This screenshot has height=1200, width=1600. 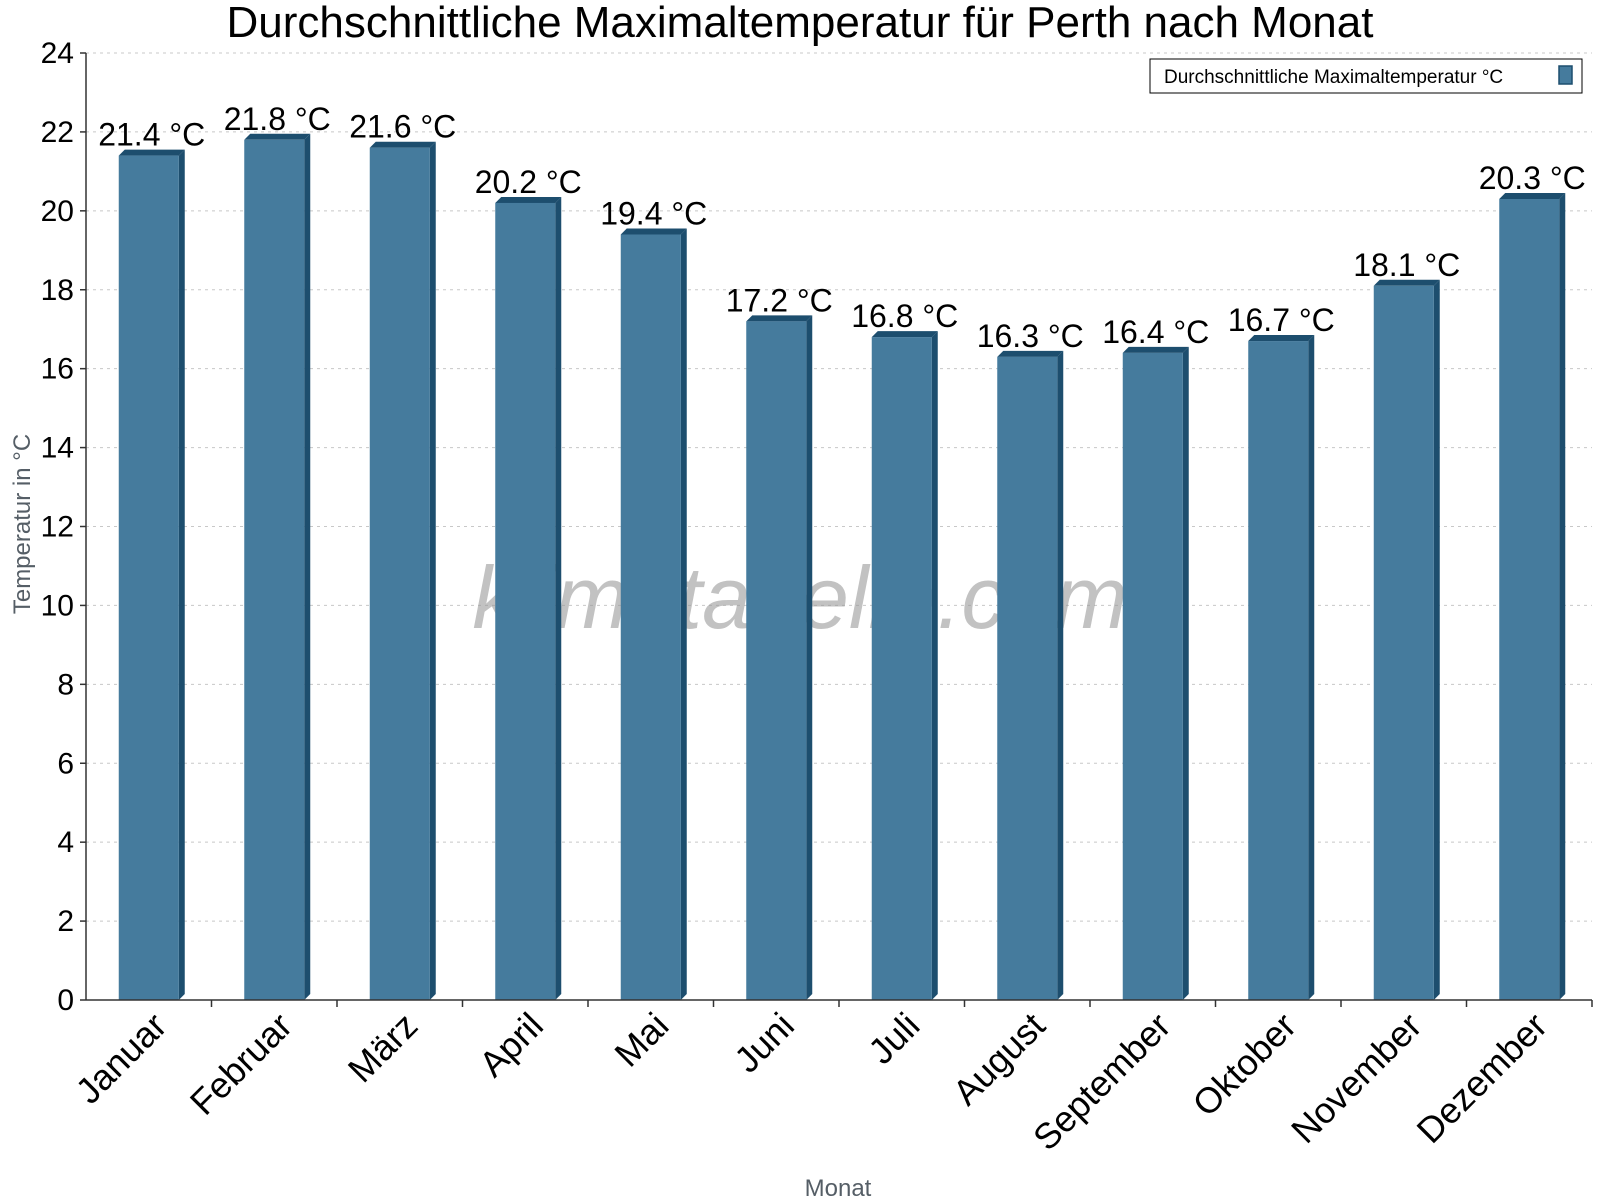 What do you see at coordinates (57, 448) in the screenshot?
I see `y-tick-label: 14` at bounding box center [57, 448].